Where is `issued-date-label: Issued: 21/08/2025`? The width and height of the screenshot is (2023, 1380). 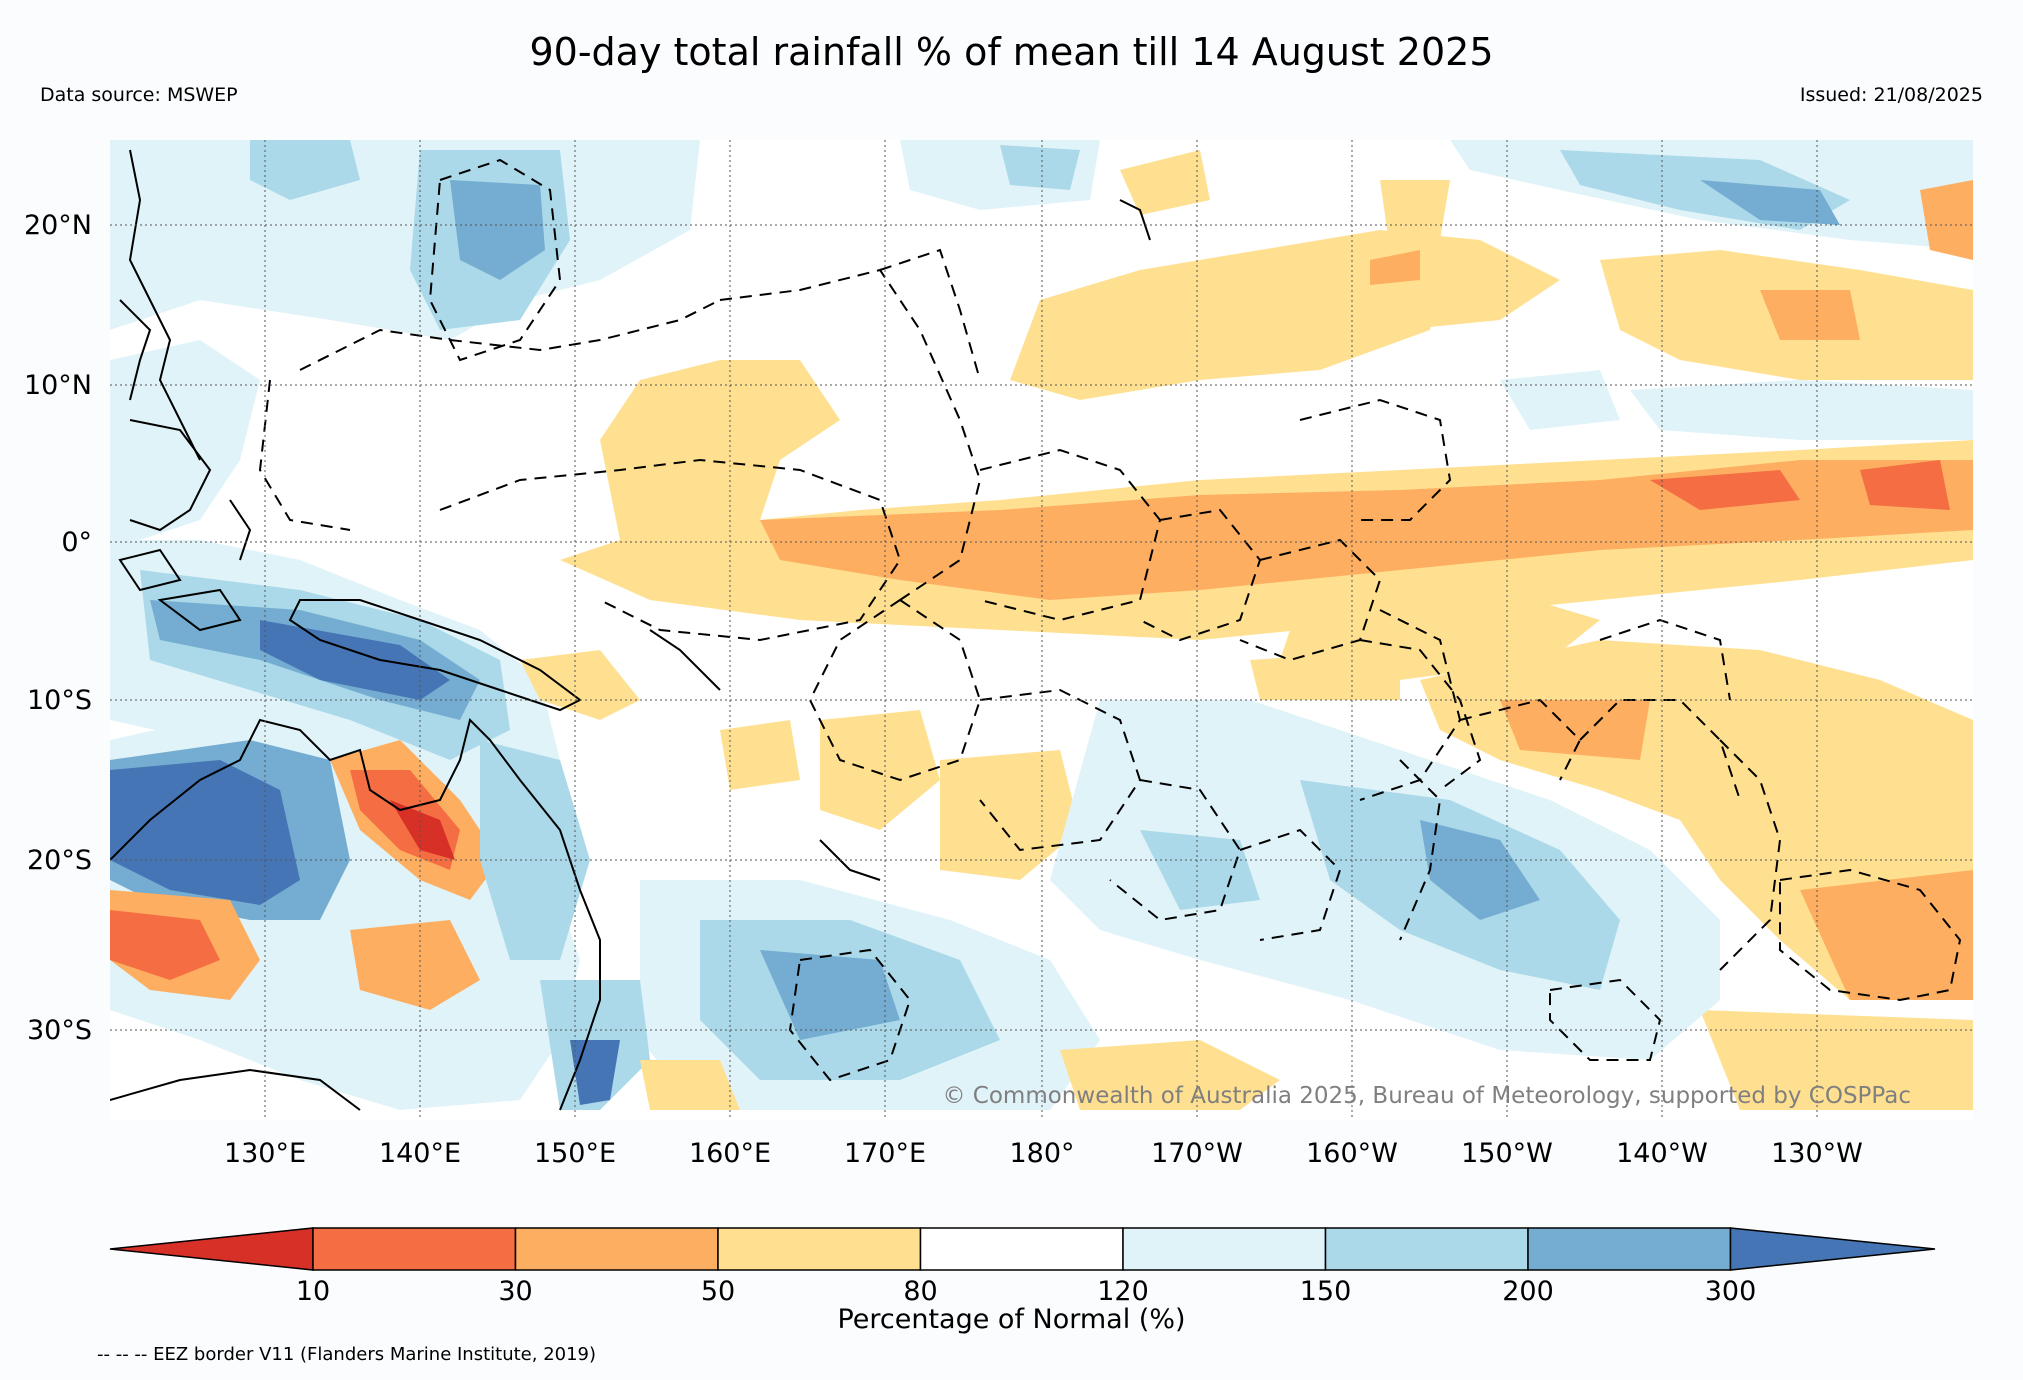
issued-date-label: Issued: 21/08/2025 is located at coordinates (1891, 95).